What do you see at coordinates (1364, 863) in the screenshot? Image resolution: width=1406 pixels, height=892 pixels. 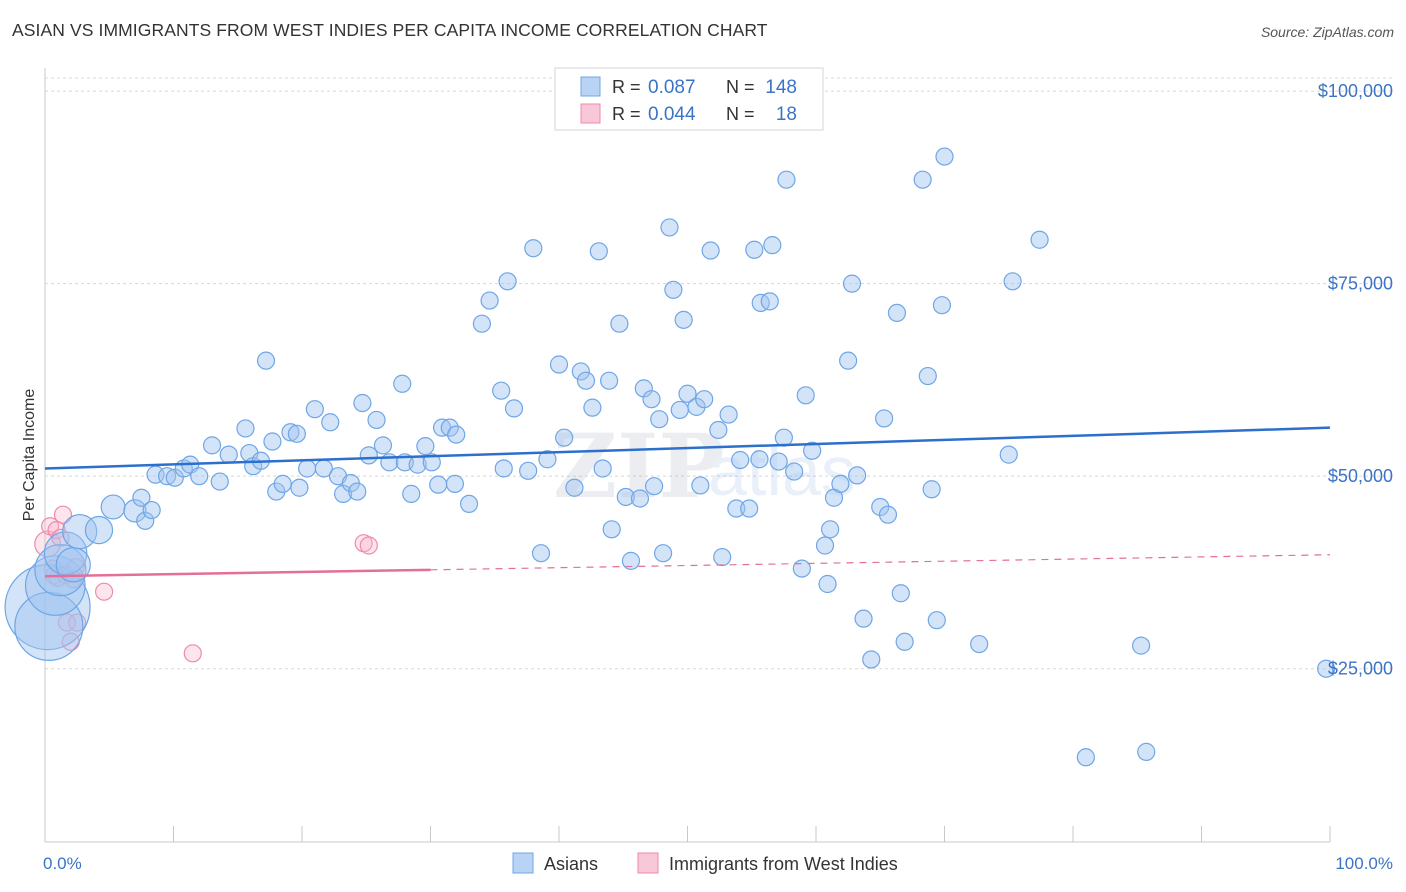 I see `x-tick-label-max: 100.0%` at bounding box center [1364, 863].